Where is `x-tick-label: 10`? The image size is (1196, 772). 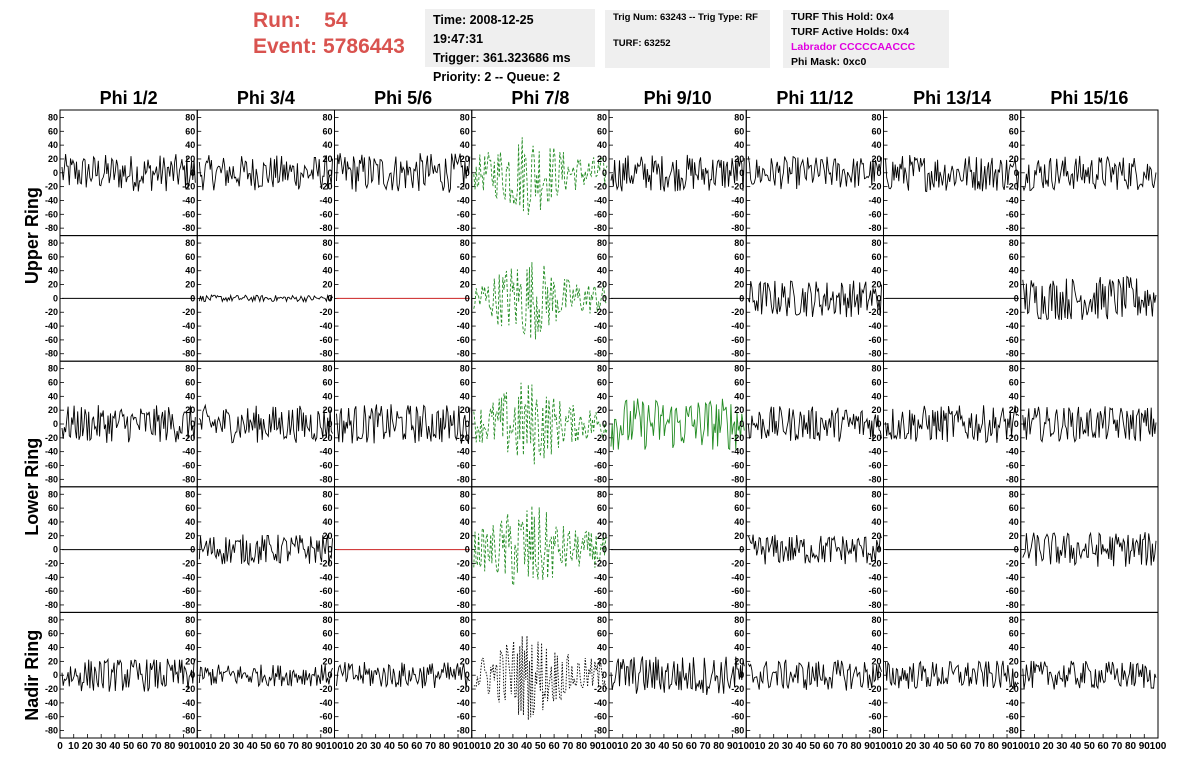
x-tick-label: 10 is located at coordinates (211, 746).